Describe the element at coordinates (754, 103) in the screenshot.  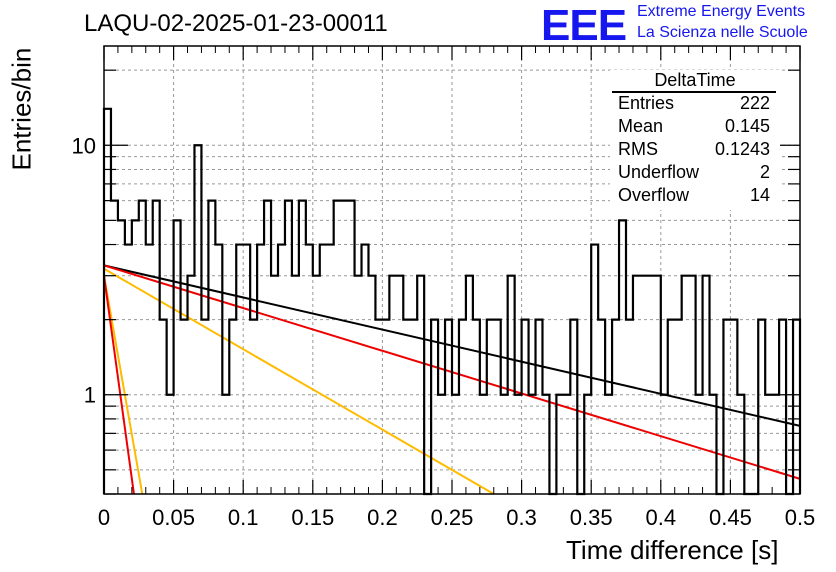
I see `stat-value: 222` at that location.